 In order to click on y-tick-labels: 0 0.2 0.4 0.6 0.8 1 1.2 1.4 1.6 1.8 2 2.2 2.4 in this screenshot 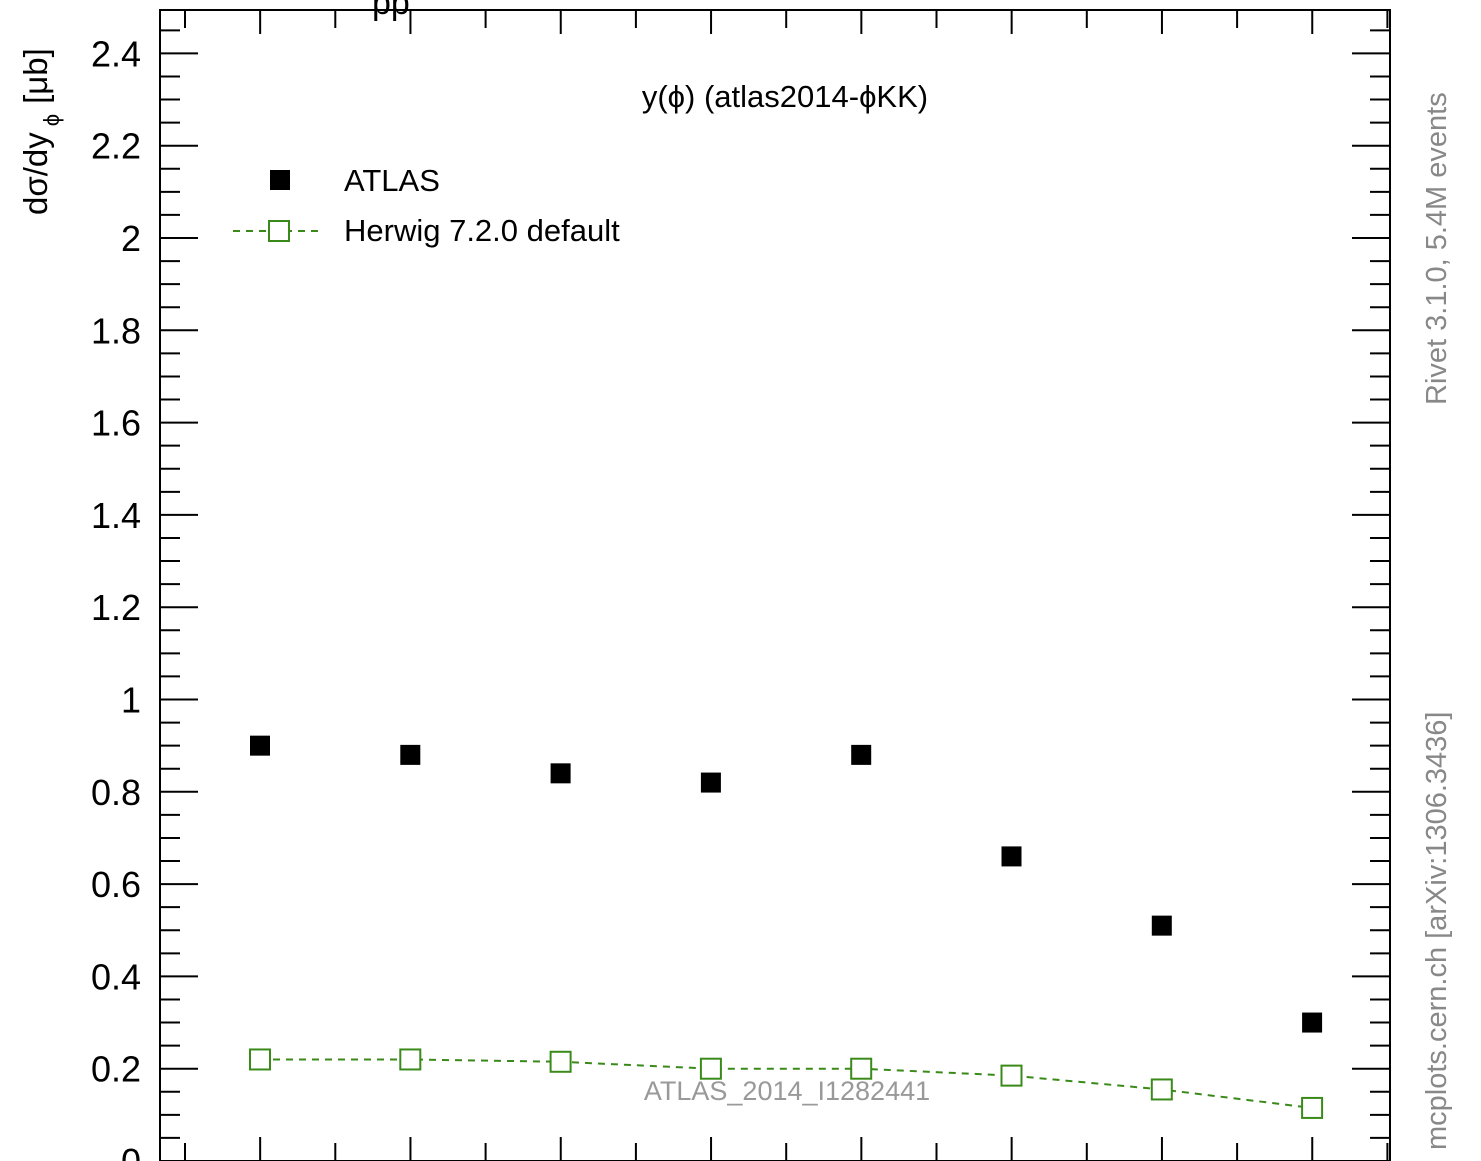, I will do `click(116, 597)`.